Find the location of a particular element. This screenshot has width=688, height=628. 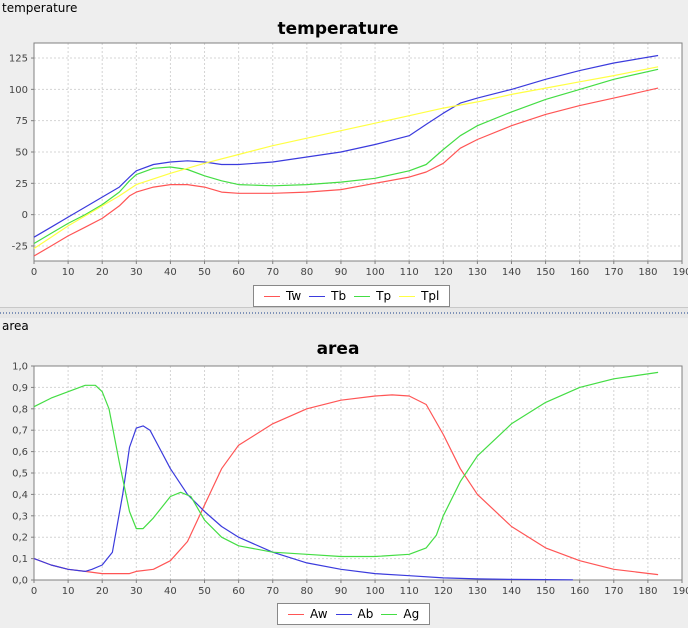

legend-item-tw: Tw is located at coordinates (282, 296).